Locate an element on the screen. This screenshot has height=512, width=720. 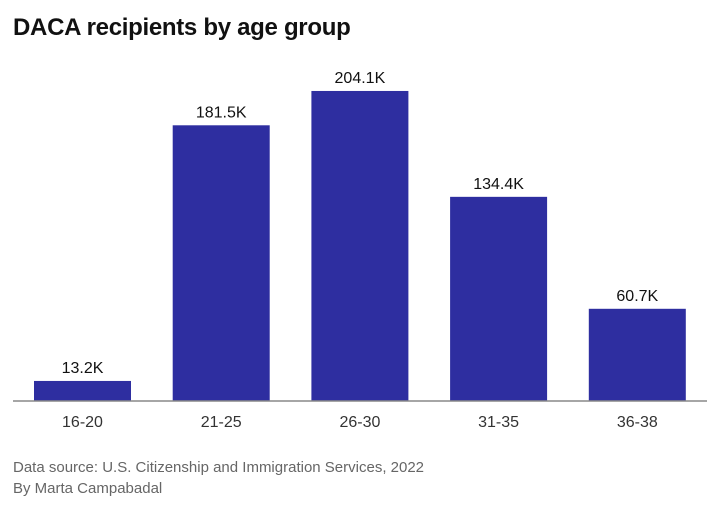
data-label: 134.4K is located at coordinates (498, 184).